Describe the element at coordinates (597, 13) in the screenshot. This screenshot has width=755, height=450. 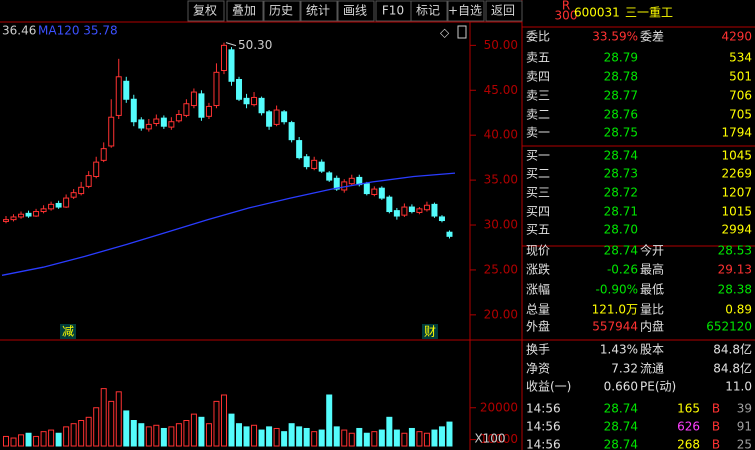
I see `stock-code: 600031` at that location.